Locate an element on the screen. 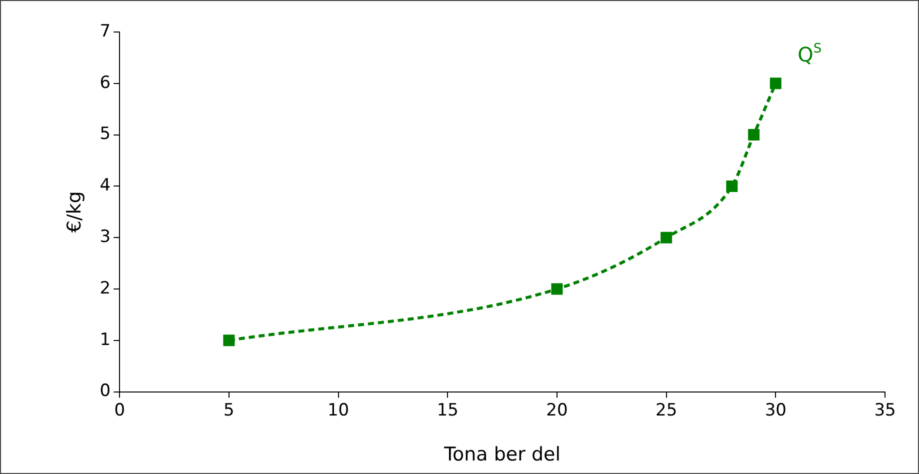  y-axis-title: €/kg is located at coordinates (74, 212).